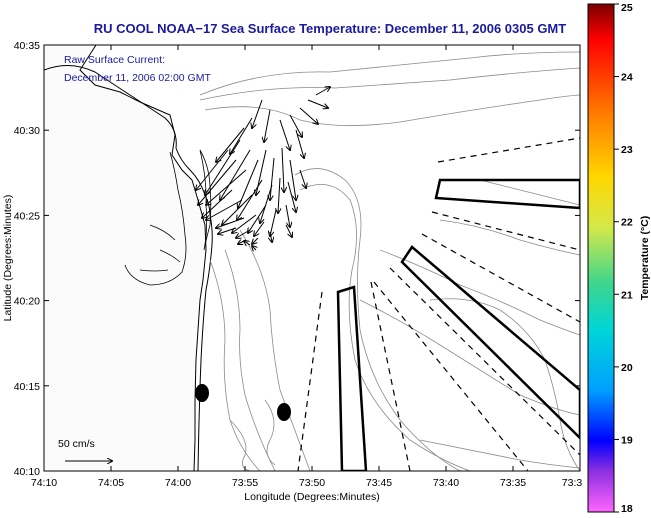  What do you see at coordinates (27, 387) in the screenshot?
I see `y-tick-label: 40:15` at bounding box center [27, 387].